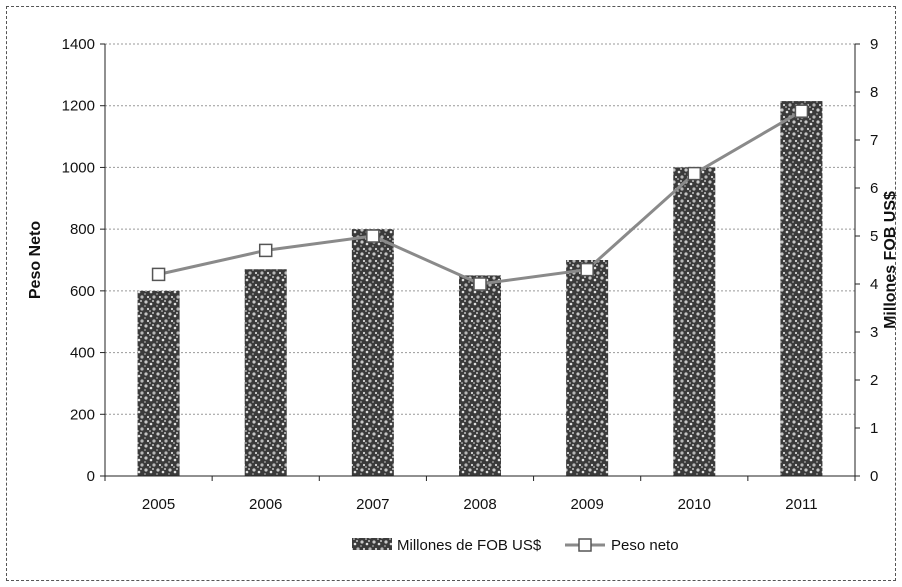  I want to click on y-tick-label-left: 1200, so click(78, 106).